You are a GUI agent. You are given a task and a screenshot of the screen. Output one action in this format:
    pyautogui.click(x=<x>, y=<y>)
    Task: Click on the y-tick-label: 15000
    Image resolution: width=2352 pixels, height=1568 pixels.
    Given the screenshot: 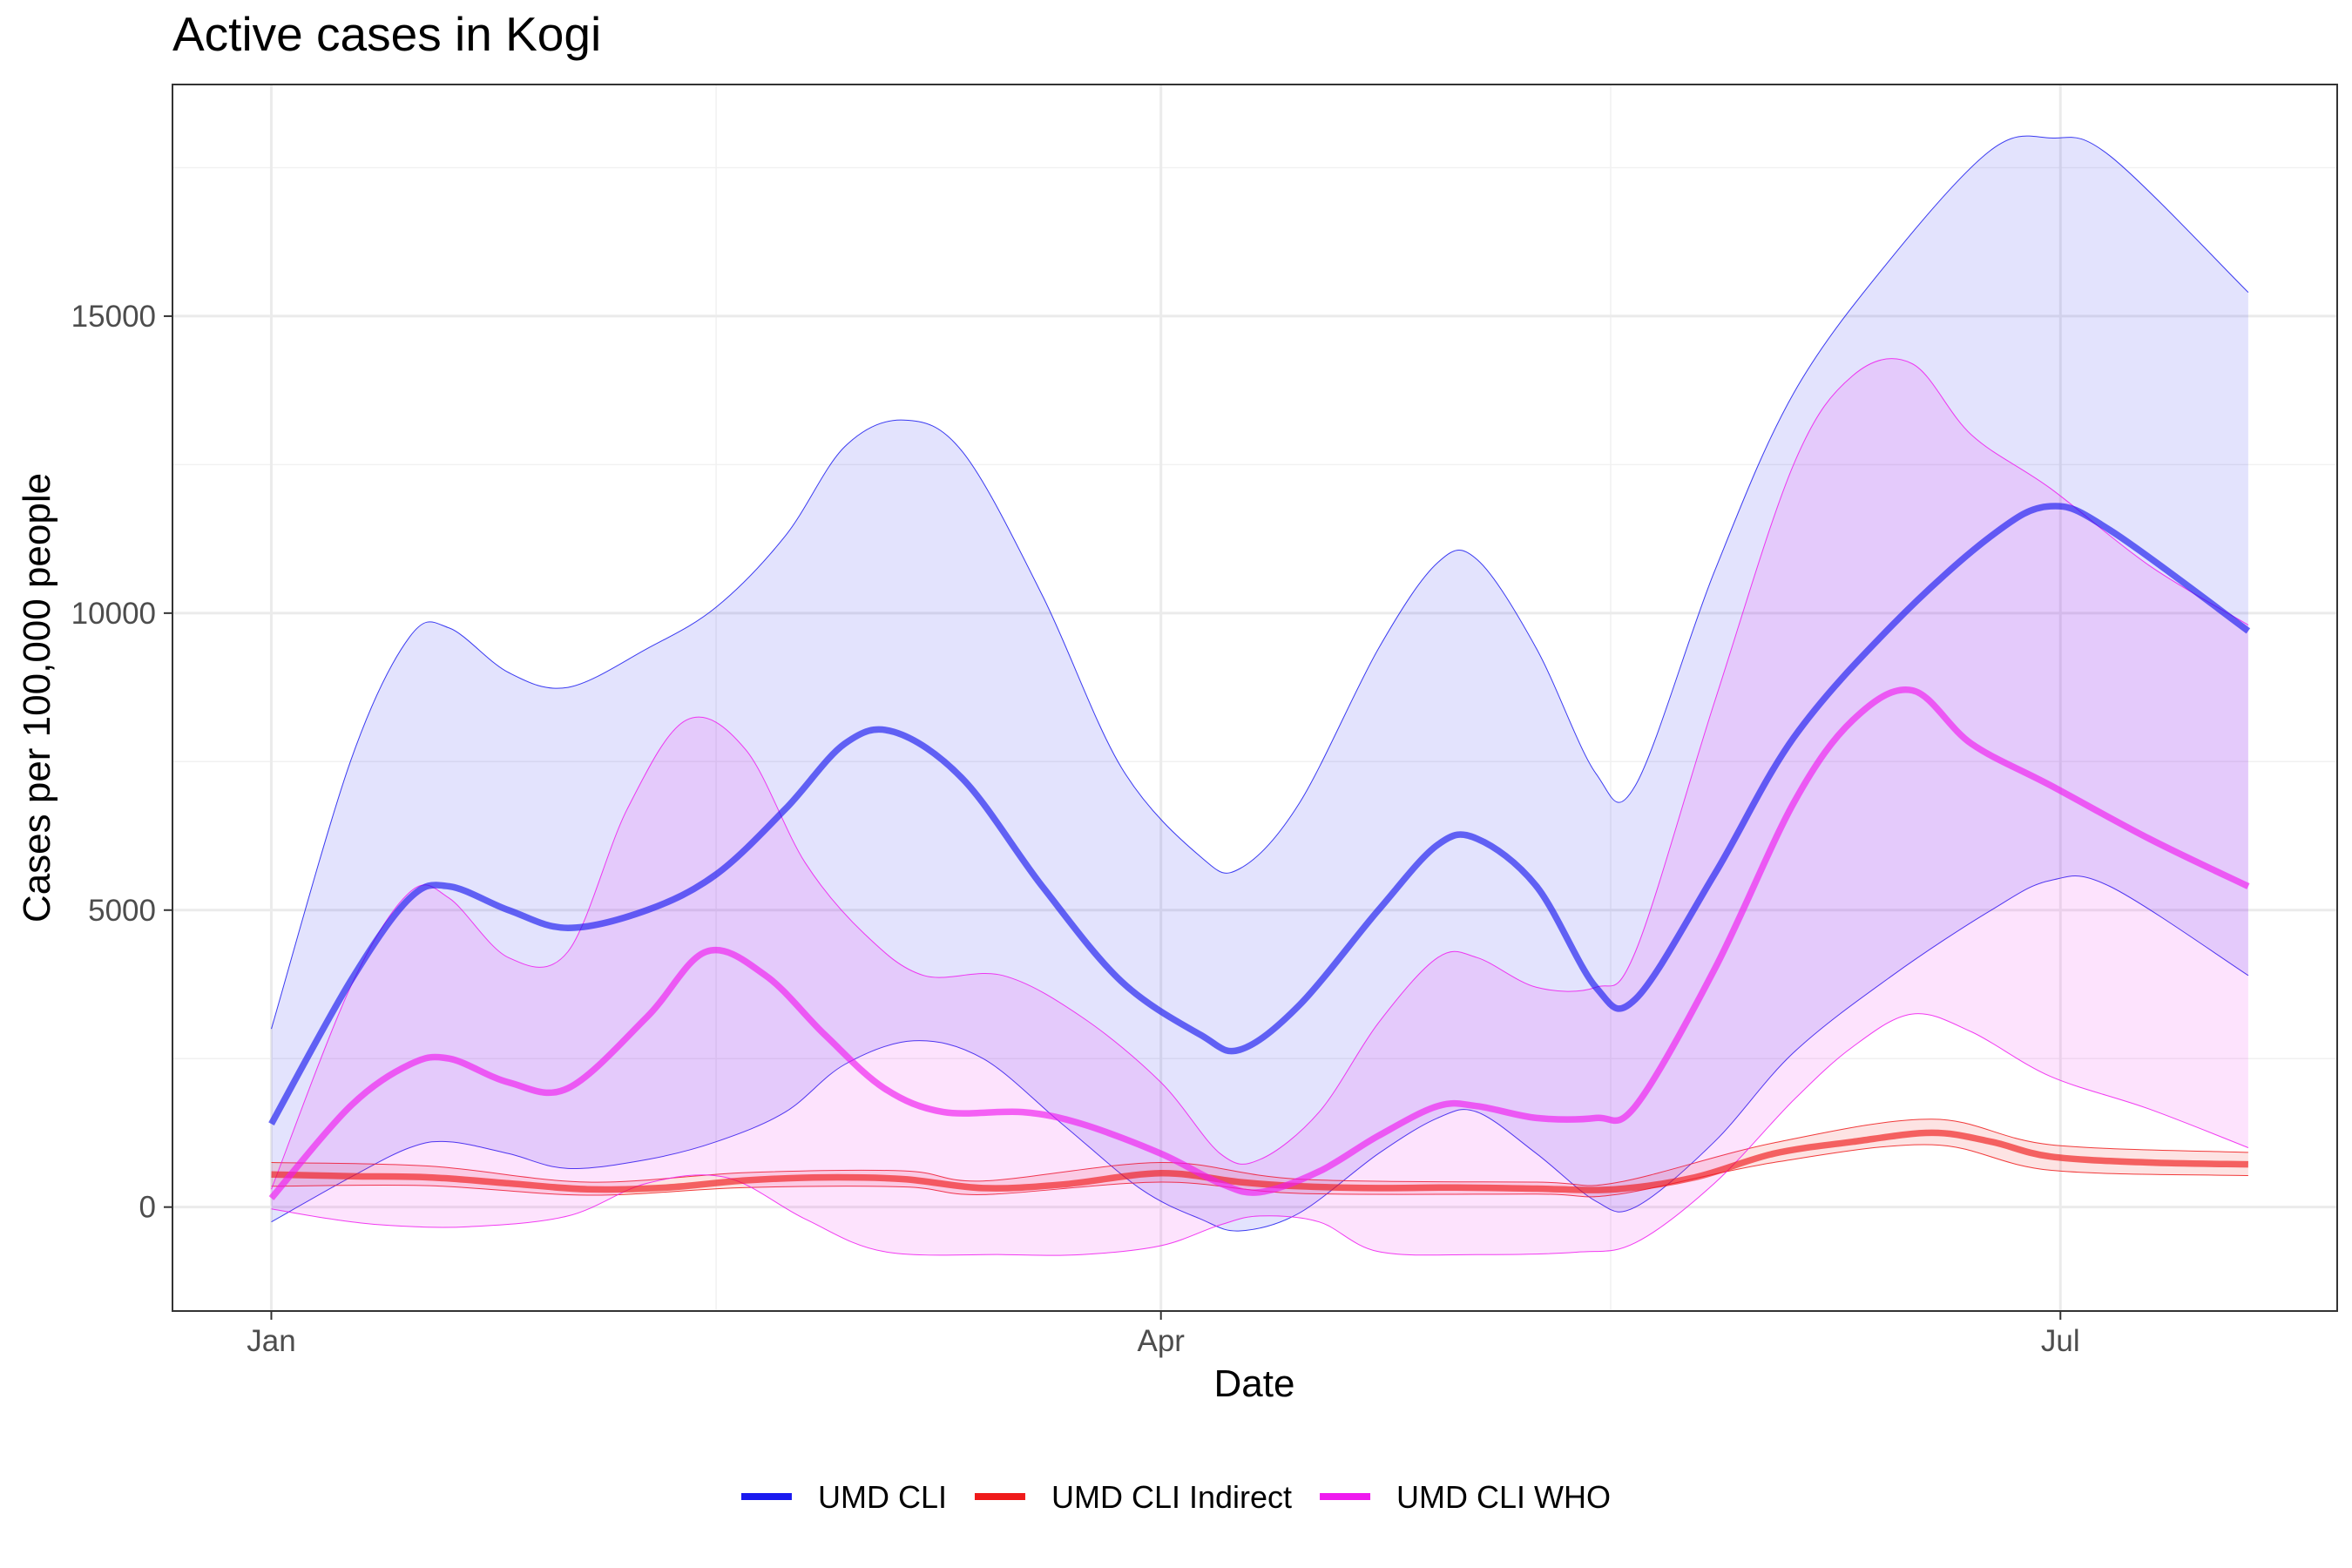 What is the action you would take?
    pyautogui.click(x=114, y=317)
    